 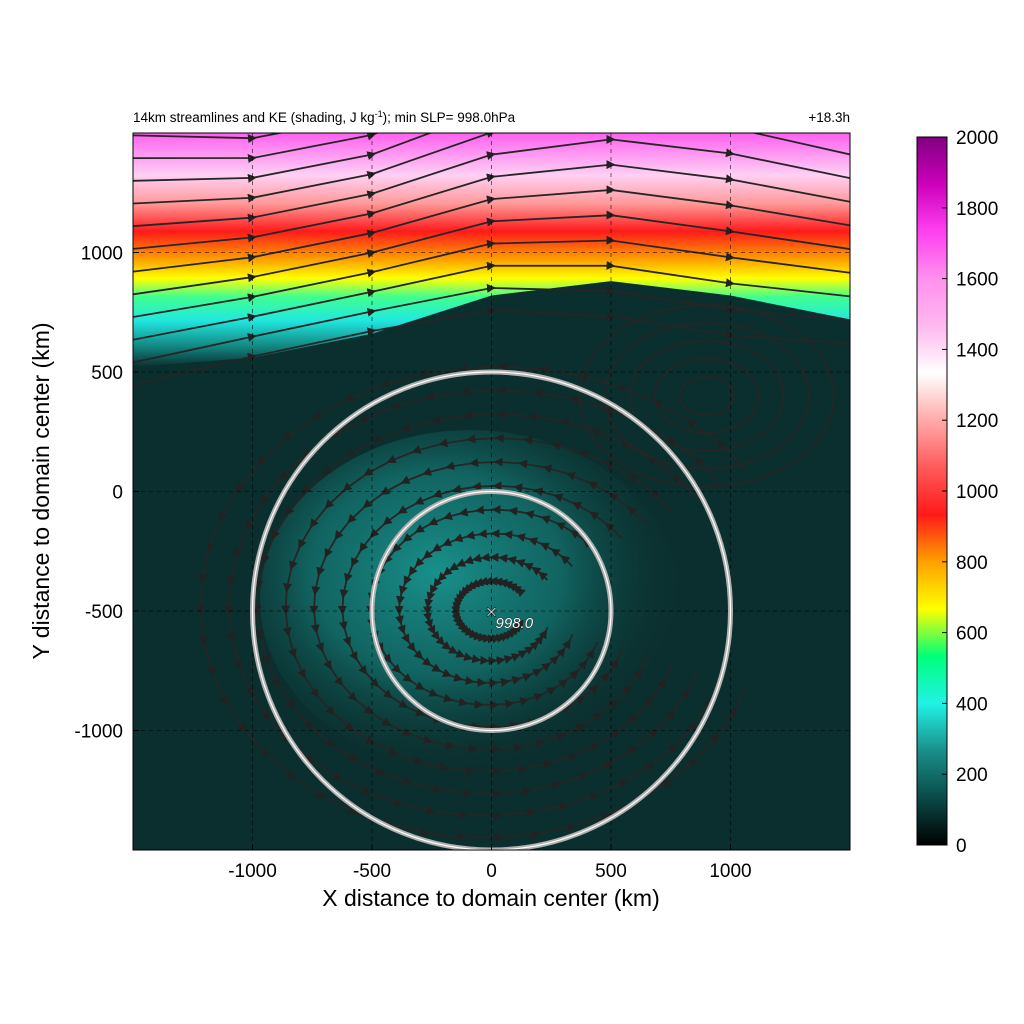 I want to click on colorbar-ticks: 0 200 400 600 800 1000 1200 1400 1600 1800 2000, so click(x=970, y=492).